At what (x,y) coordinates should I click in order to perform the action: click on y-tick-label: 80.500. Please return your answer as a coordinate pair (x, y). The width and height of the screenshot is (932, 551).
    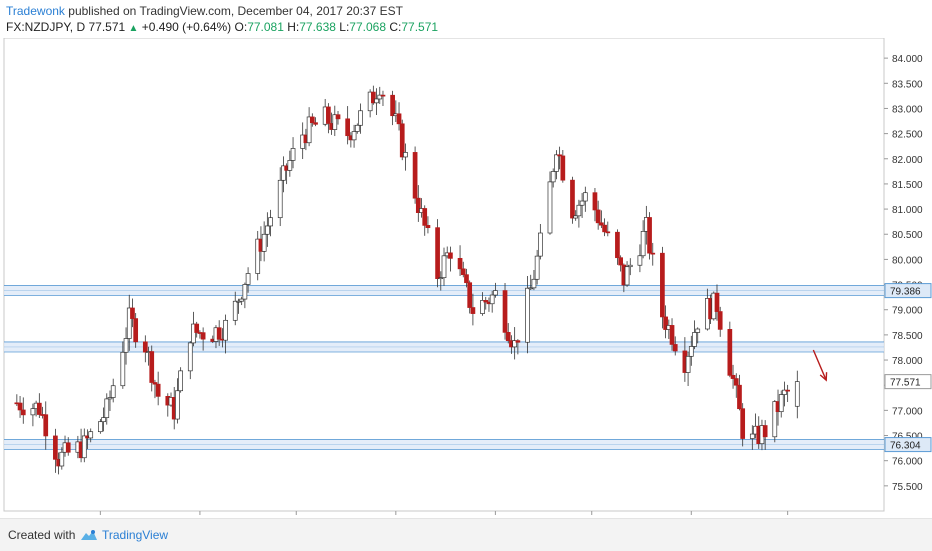
    Looking at the image, I should click on (907, 235).